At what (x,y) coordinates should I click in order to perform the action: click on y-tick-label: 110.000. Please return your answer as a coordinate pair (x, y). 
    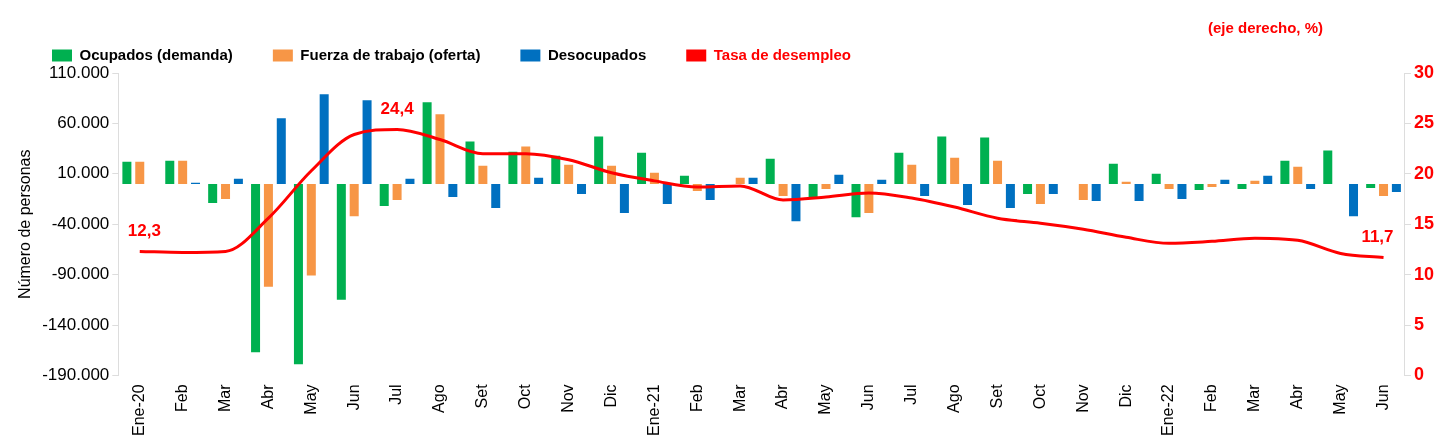
    Looking at the image, I should click on (79, 72).